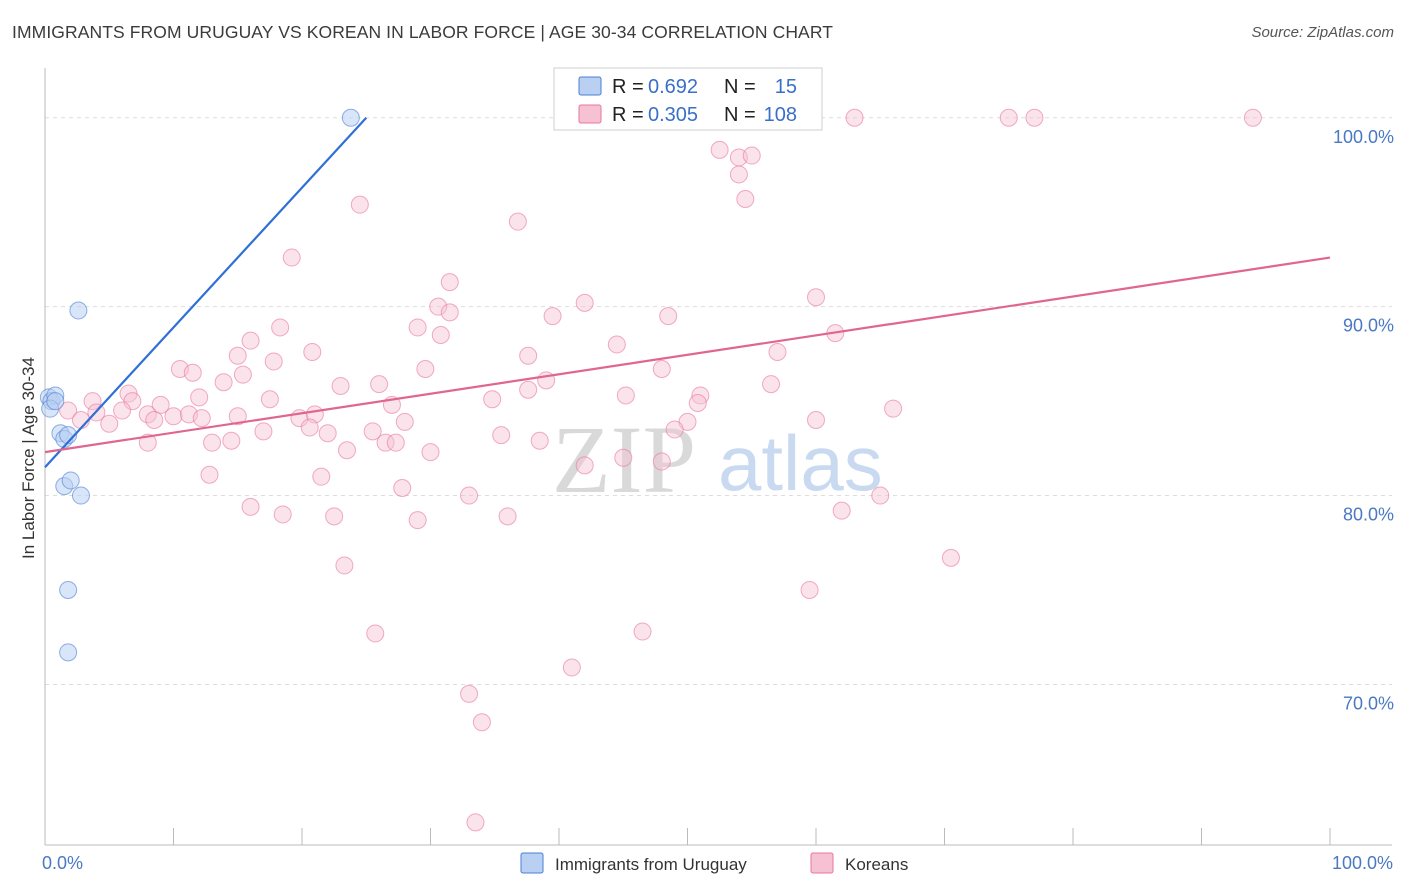 This screenshot has width=1406, height=892. I want to click on y-tick-label: 70.0%, so click(1368, 703).